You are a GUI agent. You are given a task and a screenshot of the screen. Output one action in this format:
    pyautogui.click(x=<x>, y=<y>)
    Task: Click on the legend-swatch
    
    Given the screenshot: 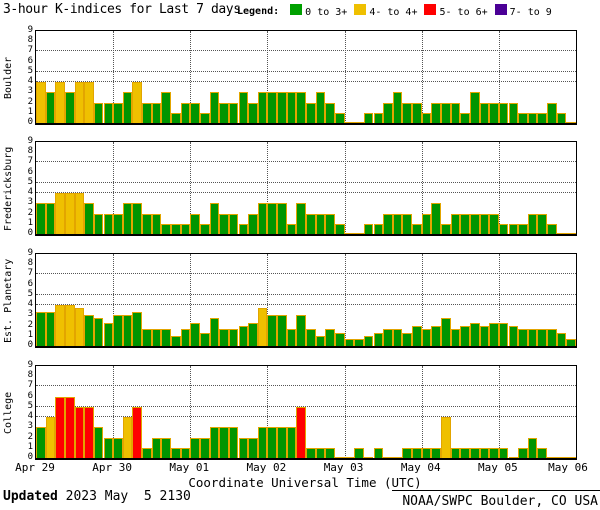 What is the action you would take?
    pyautogui.click(x=296, y=9)
    